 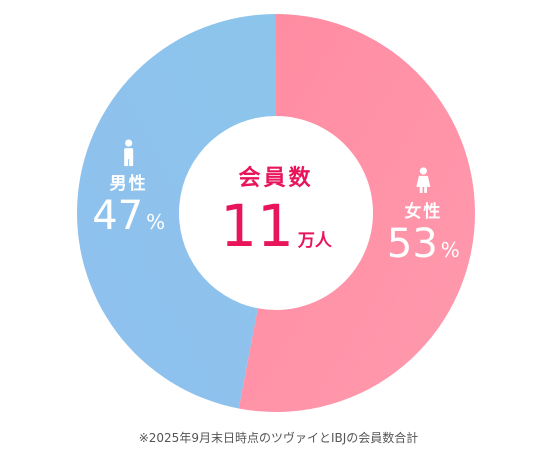 What do you see at coordinates (423, 211) in the screenshot?
I see `slice-name-text: 女性` at bounding box center [423, 211].